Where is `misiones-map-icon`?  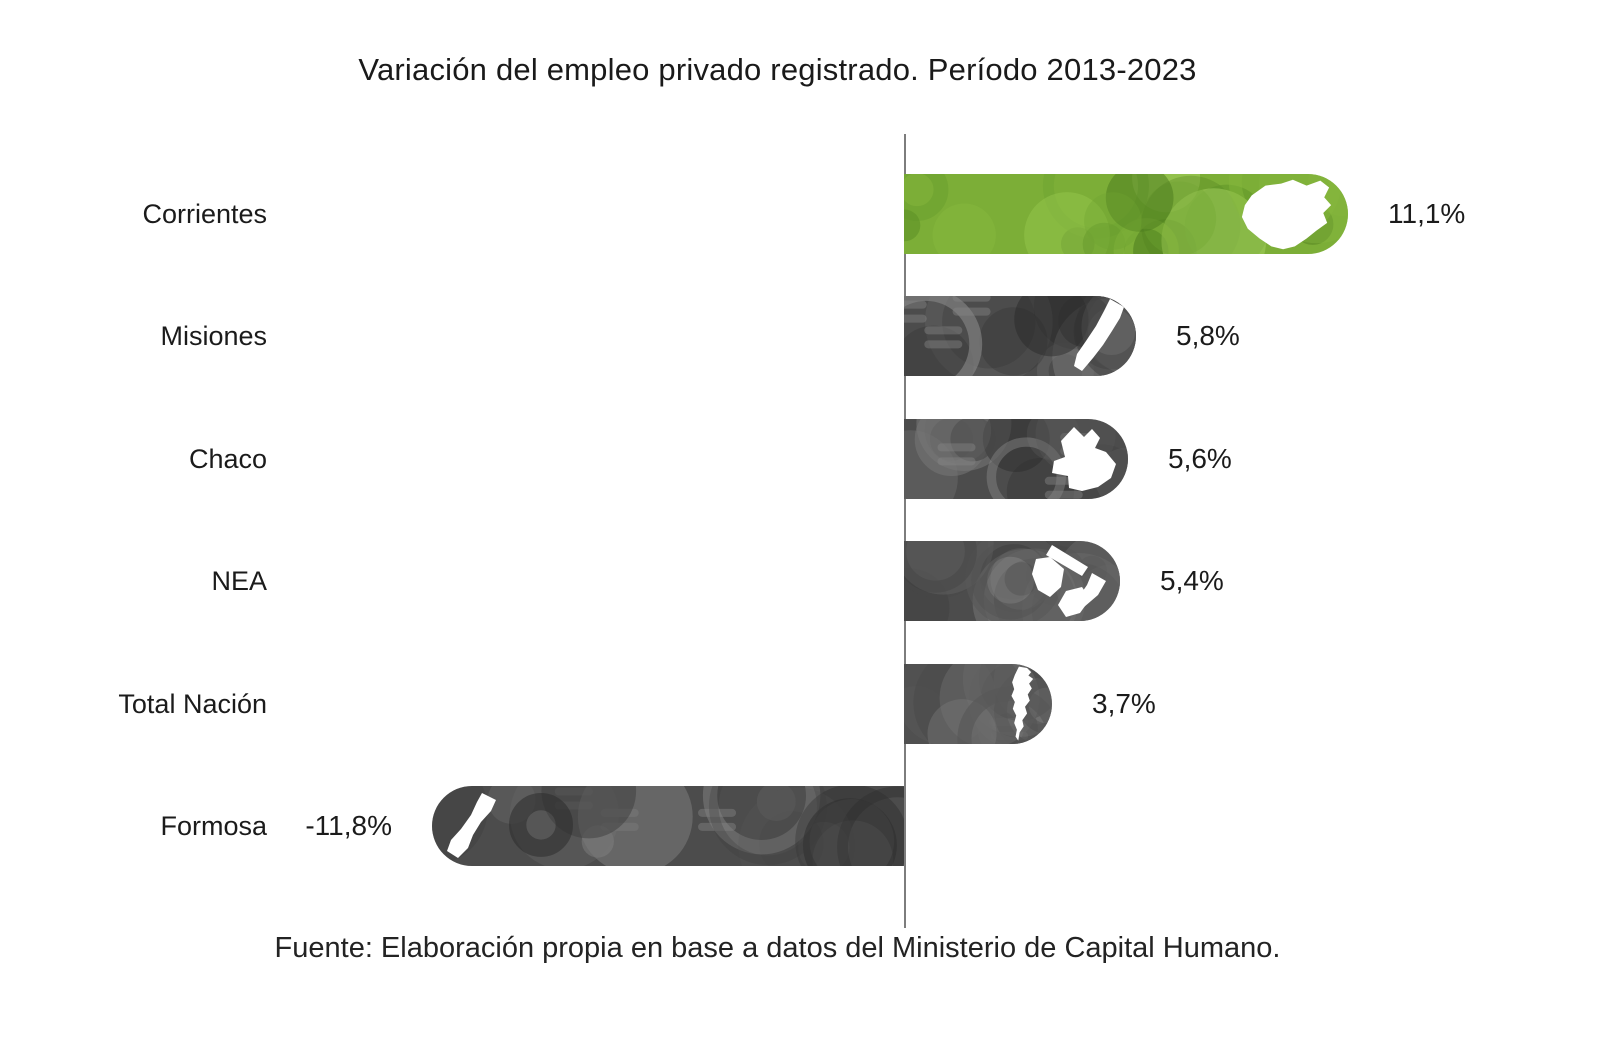 misiones-map-icon is located at coordinates (1099, 335).